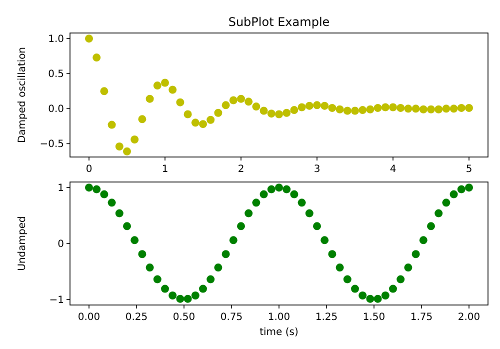 This screenshot has height=349, width=500. Describe the element at coordinates (61, 188) in the screenshot. I see `y-tick-label: 1` at that location.